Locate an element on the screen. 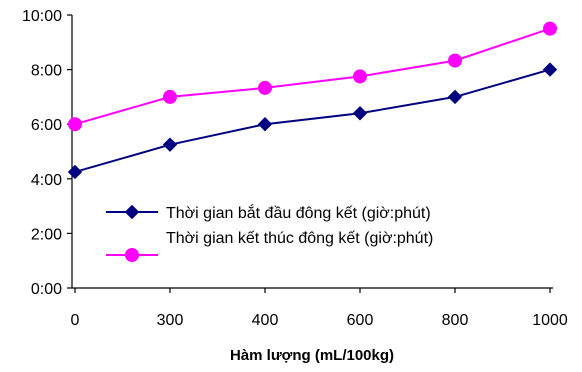 The width and height of the screenshot is (582, 372). legend-item: Thời gian bắt đầu đông kết (giờ:phút) is located at coordinates (268, 212).